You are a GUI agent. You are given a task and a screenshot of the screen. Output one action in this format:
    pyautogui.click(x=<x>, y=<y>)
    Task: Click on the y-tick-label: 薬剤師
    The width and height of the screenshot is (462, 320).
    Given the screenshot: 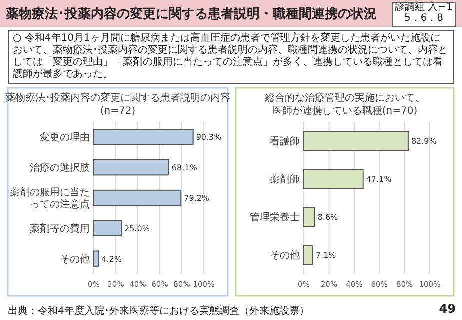 What is the action you would take?
    pyautogui.click(x=285, y=180)
    